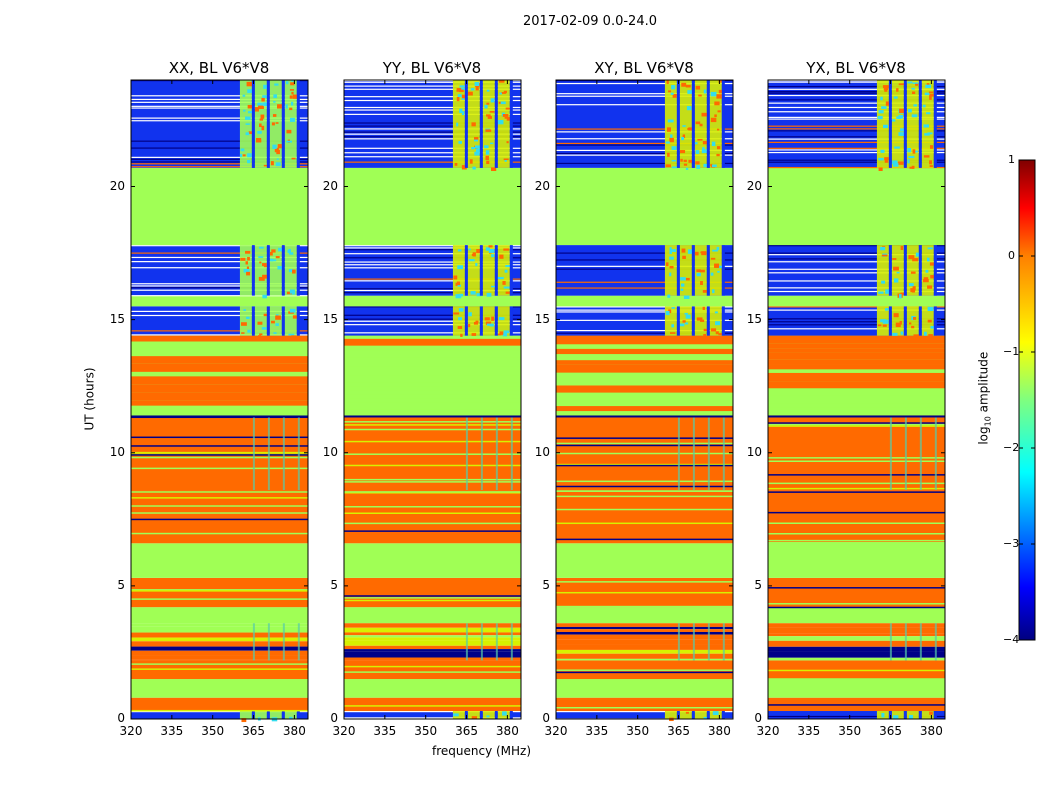 This screenshot has width=1050, height=800. I want to click on panel-1-heatmap, so click(219, 401).